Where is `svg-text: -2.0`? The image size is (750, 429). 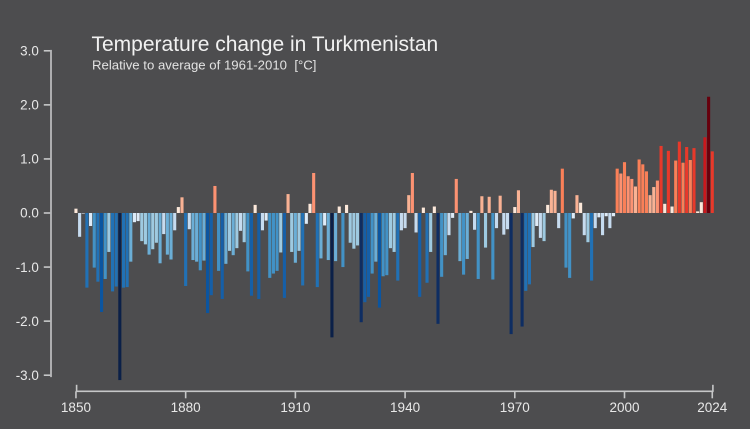 svg-text: -2.0 is located at coordinates (27, 321).